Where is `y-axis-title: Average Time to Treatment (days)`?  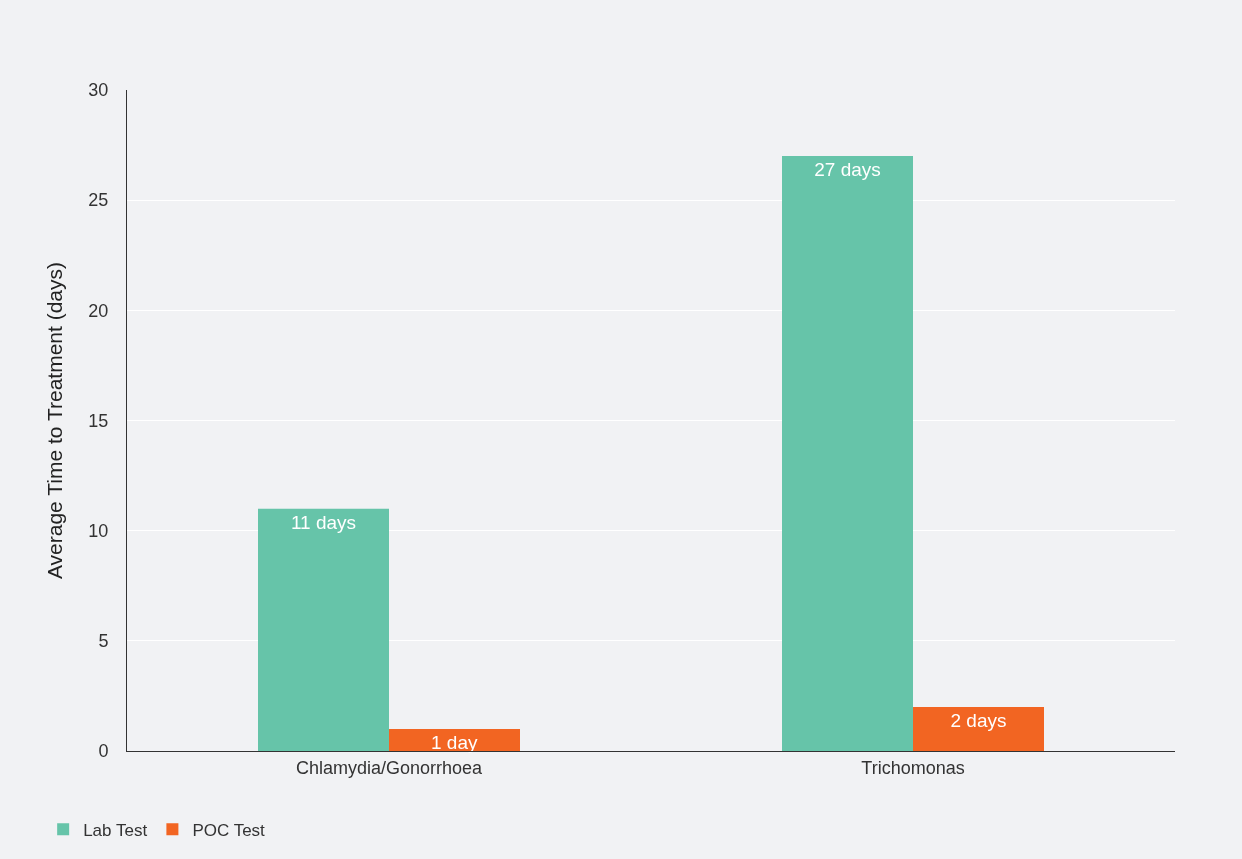 y-axis-title: Average Time to Treatment (days) is located at coordinates (54, 420).